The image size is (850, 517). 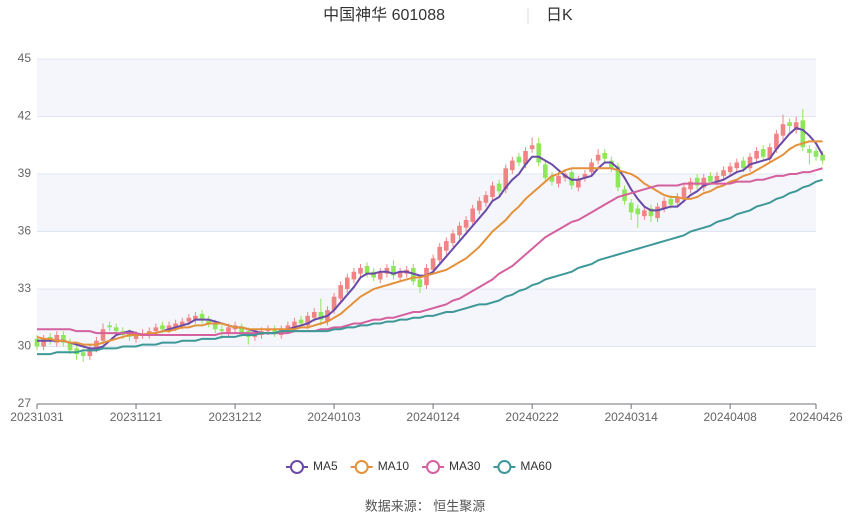 What do you see at coordinates (532, 417) in the screenshot?
I see `x-tick-label: 20240222` at bounding box center [532, 417].